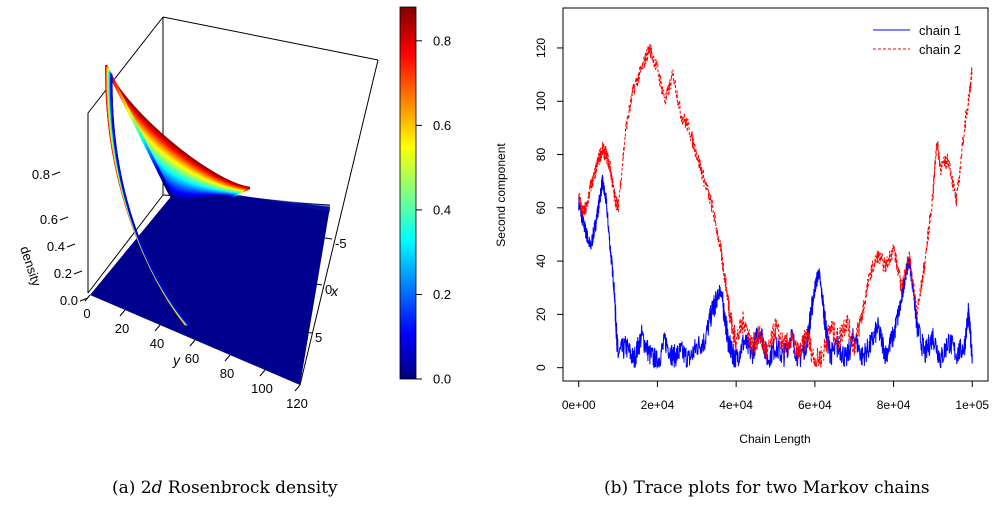  I want to click on x-tick-label: 5, so click(318, 337).